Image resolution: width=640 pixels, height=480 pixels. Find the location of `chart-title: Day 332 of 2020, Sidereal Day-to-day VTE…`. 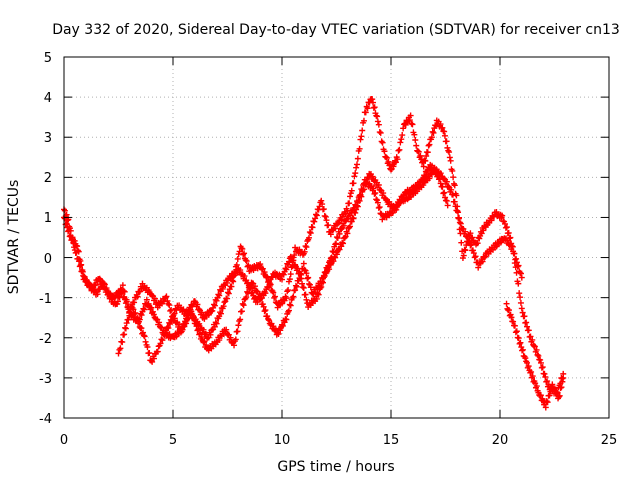

chart-title: Day 332 of 2020, Sidereal Day-to-day VTE… is located at coordinates (336, 30).